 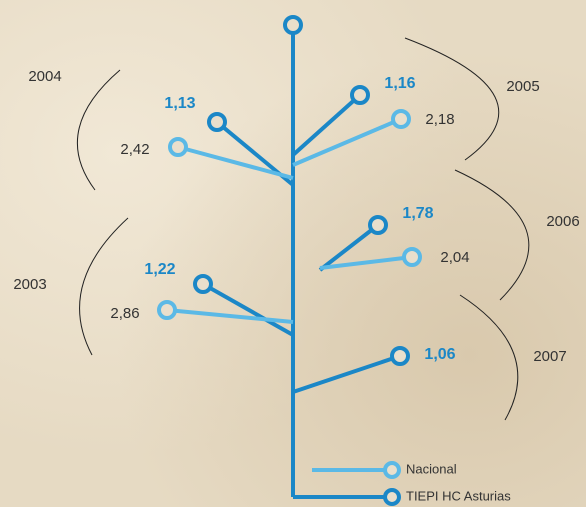 What do you see at coordinates (439, 354) in the screenshot?
I see `value-label: 1,06` at bounding box center [439, 354].